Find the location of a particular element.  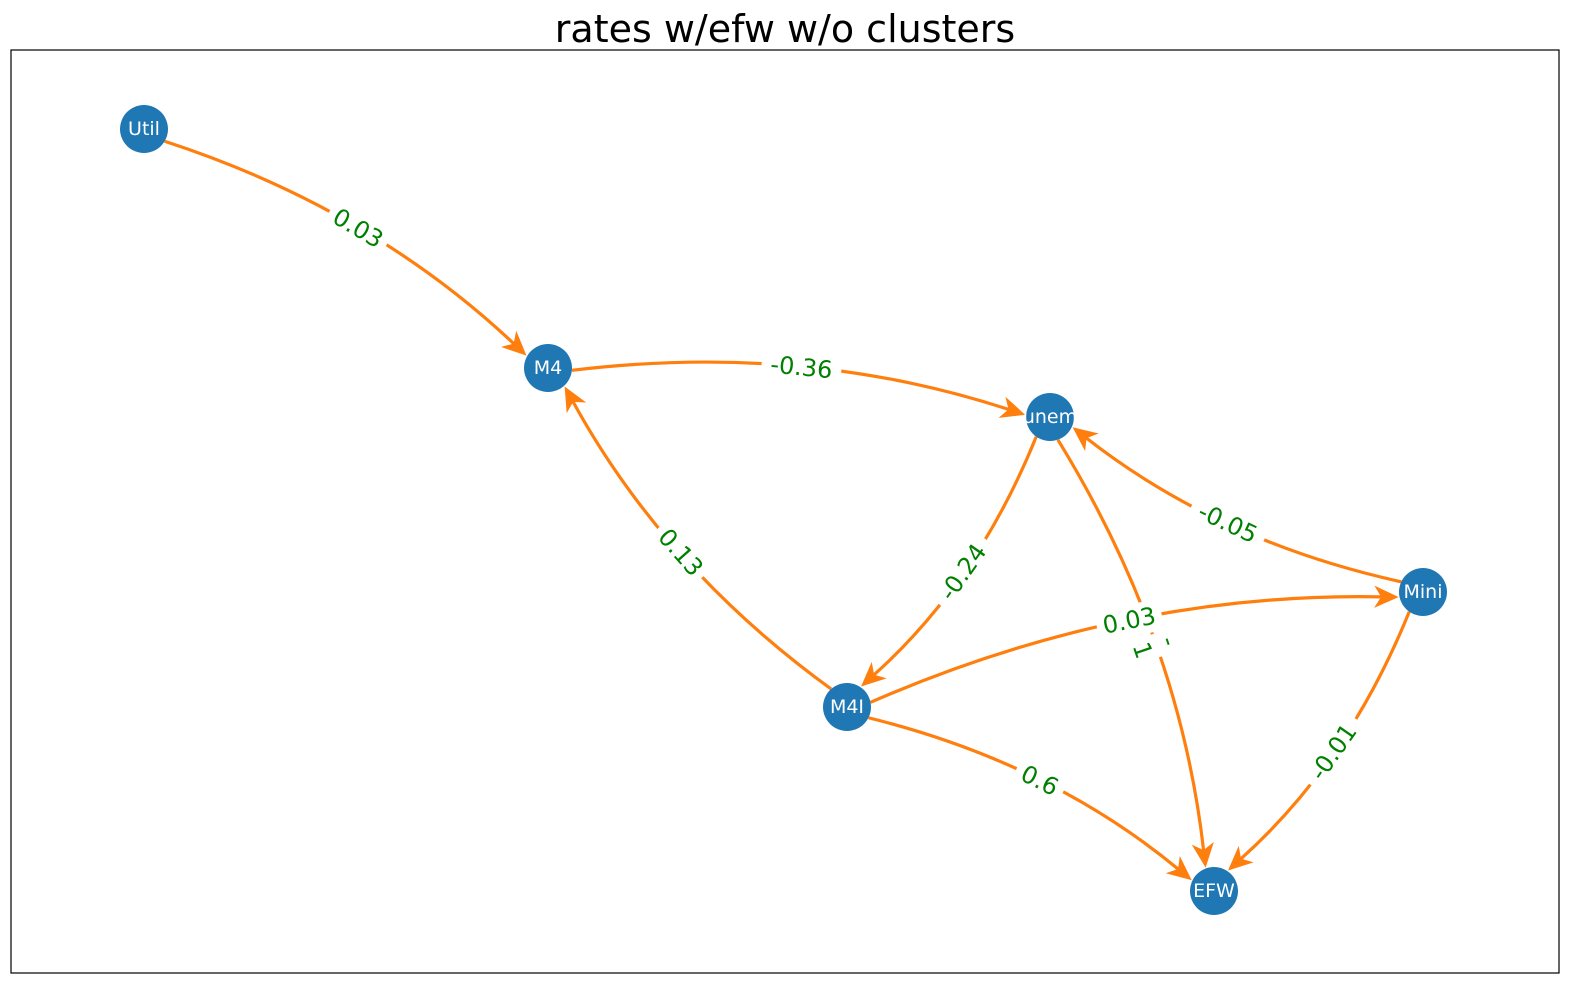

edge-Mini-EFW is located at coordinates (1319, 741).